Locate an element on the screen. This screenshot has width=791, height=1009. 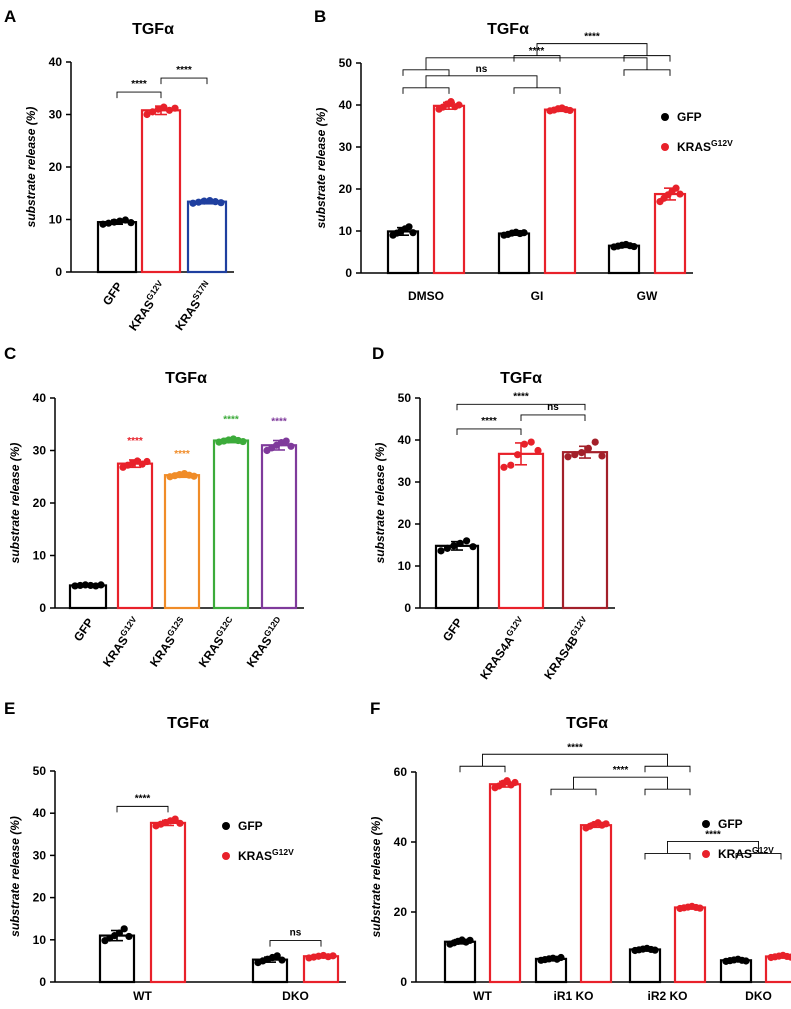
x-tick-label-superscript: G12C is located at coordinates (224, 627).